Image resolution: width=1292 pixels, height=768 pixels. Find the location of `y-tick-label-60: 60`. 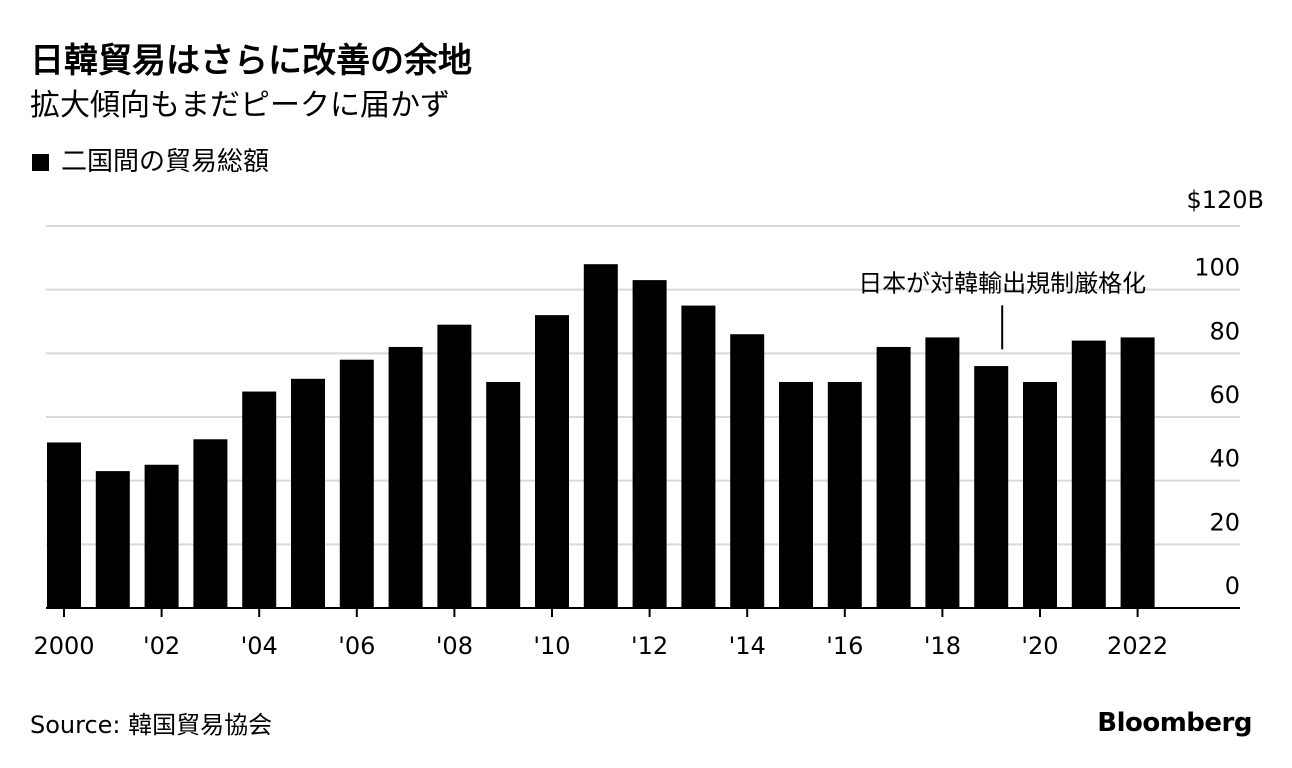

y-tick-label-60: 60 is located at coordinates (1224, 395).